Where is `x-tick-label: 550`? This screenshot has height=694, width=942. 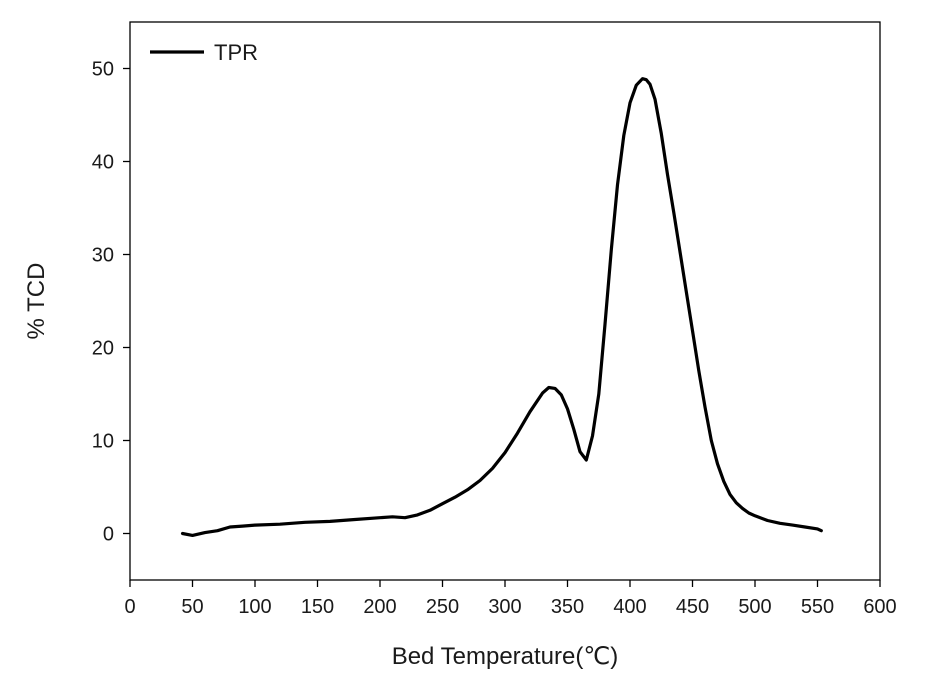 x-tick-label: 550 is located at coordinates (817, 607).